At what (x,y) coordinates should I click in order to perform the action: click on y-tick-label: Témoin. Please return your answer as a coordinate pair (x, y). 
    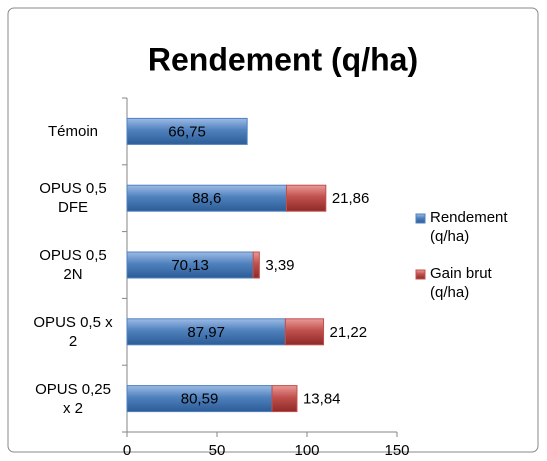
    Looking at the image, I should click on (73, 131).